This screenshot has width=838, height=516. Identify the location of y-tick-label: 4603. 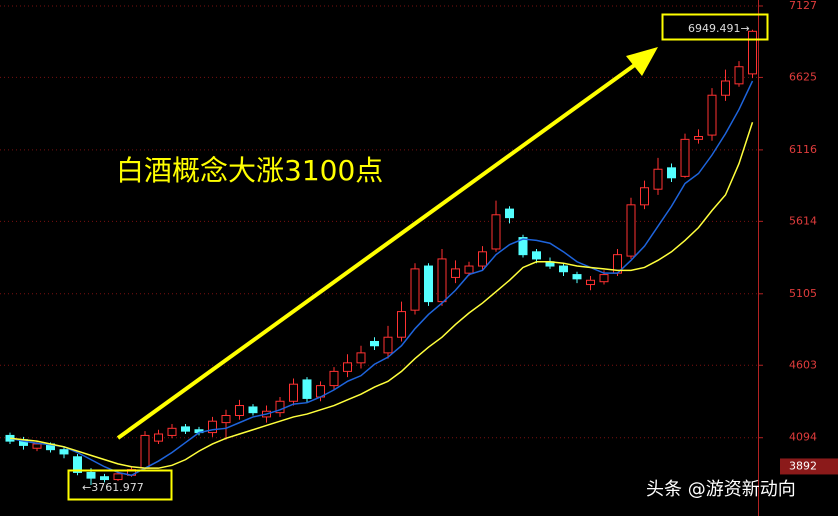
(803, 364).